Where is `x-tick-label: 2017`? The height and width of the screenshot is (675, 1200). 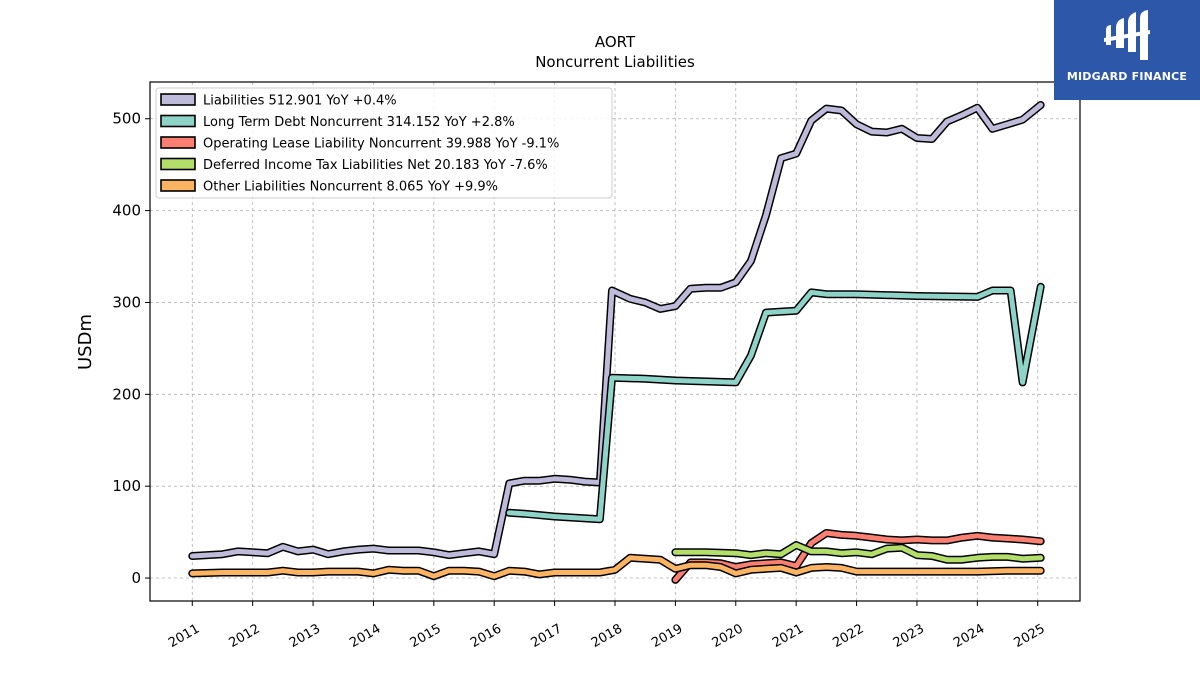 x-tick-label: 2017 is located at coordinates (546, 636).